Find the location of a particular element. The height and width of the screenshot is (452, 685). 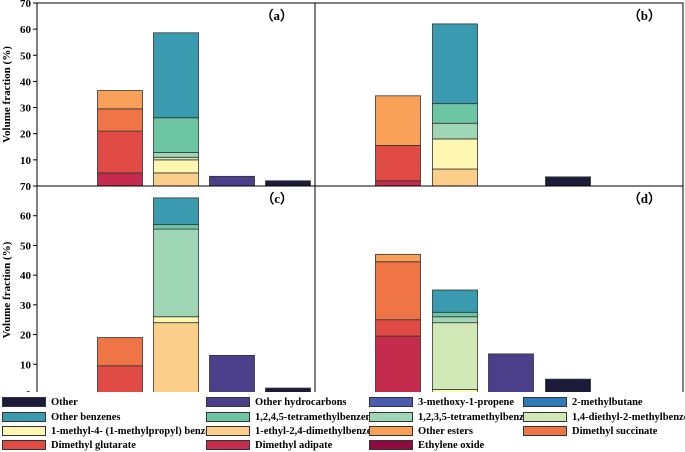

legend-item: 3-methoxy-1-propene is located at coordinates (441, 402).